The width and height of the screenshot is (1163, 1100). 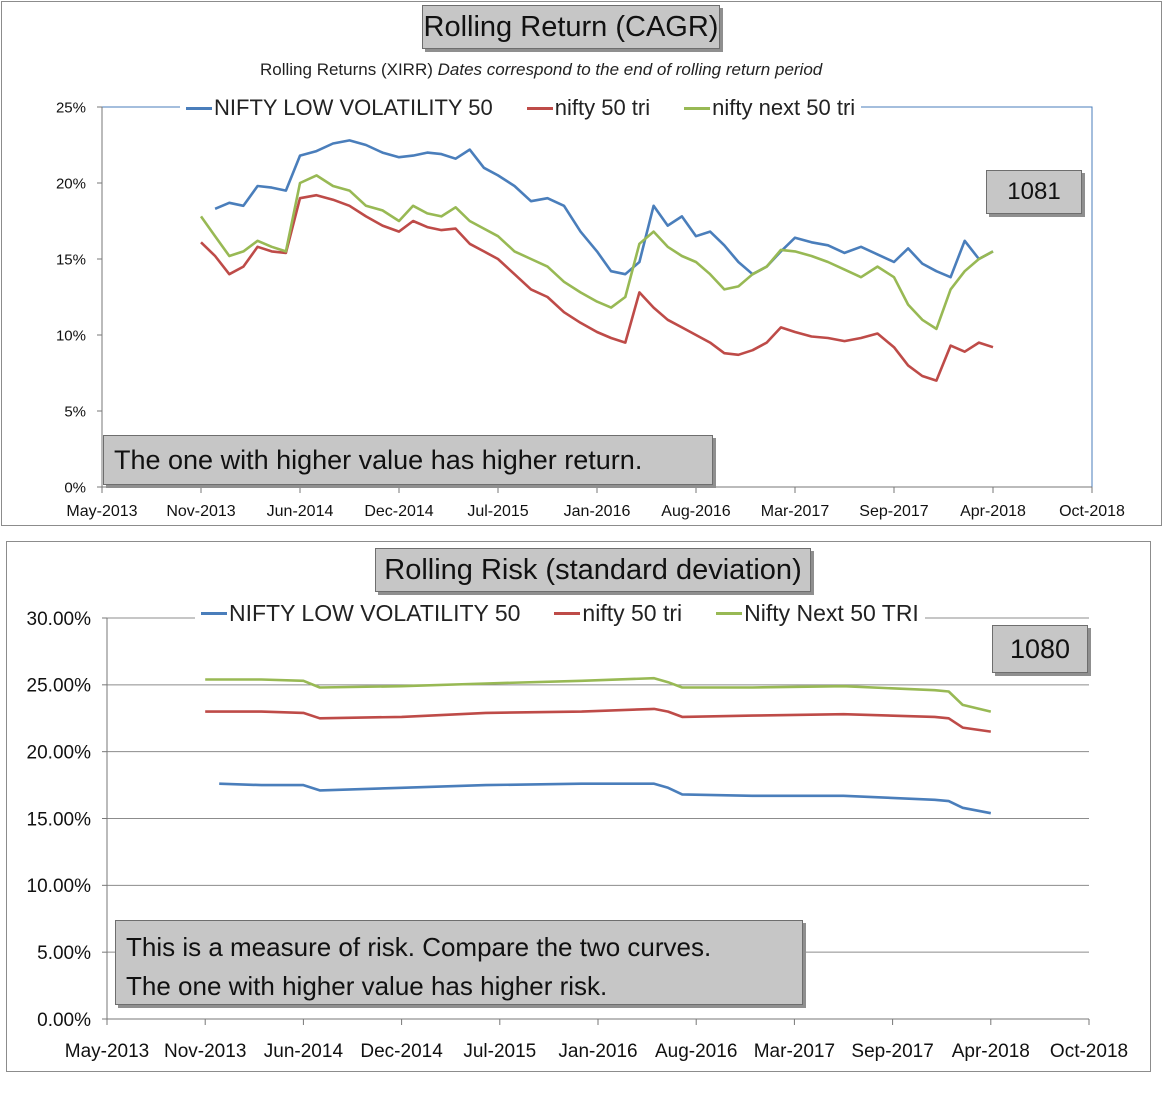 I want to click on legend-label: nifty next 50 tri, so click(x=784, y=107).